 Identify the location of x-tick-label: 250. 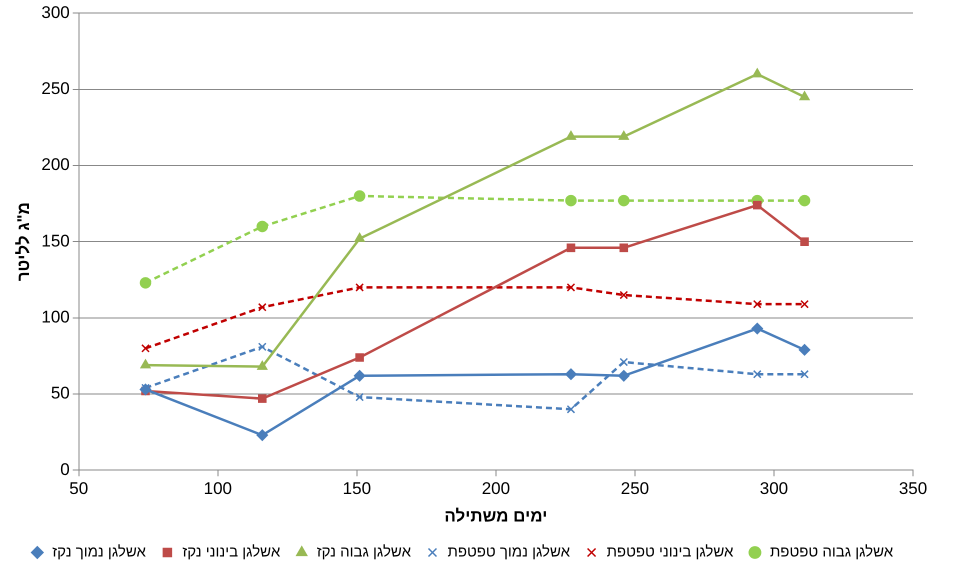
(635, 488).